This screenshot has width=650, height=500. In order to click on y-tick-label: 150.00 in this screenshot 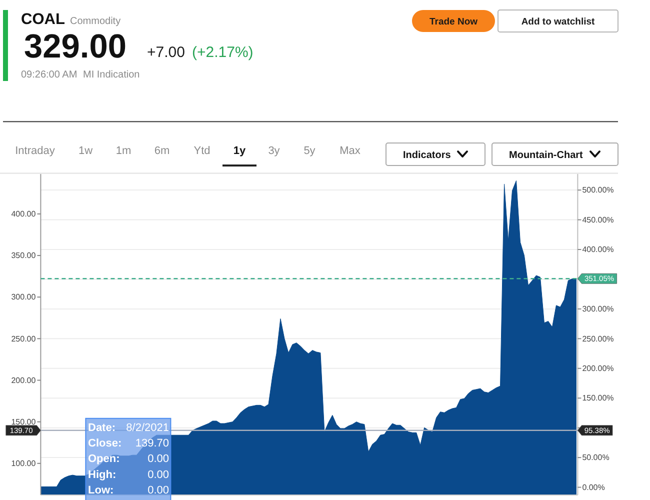, I will do `click(23, 421)`.